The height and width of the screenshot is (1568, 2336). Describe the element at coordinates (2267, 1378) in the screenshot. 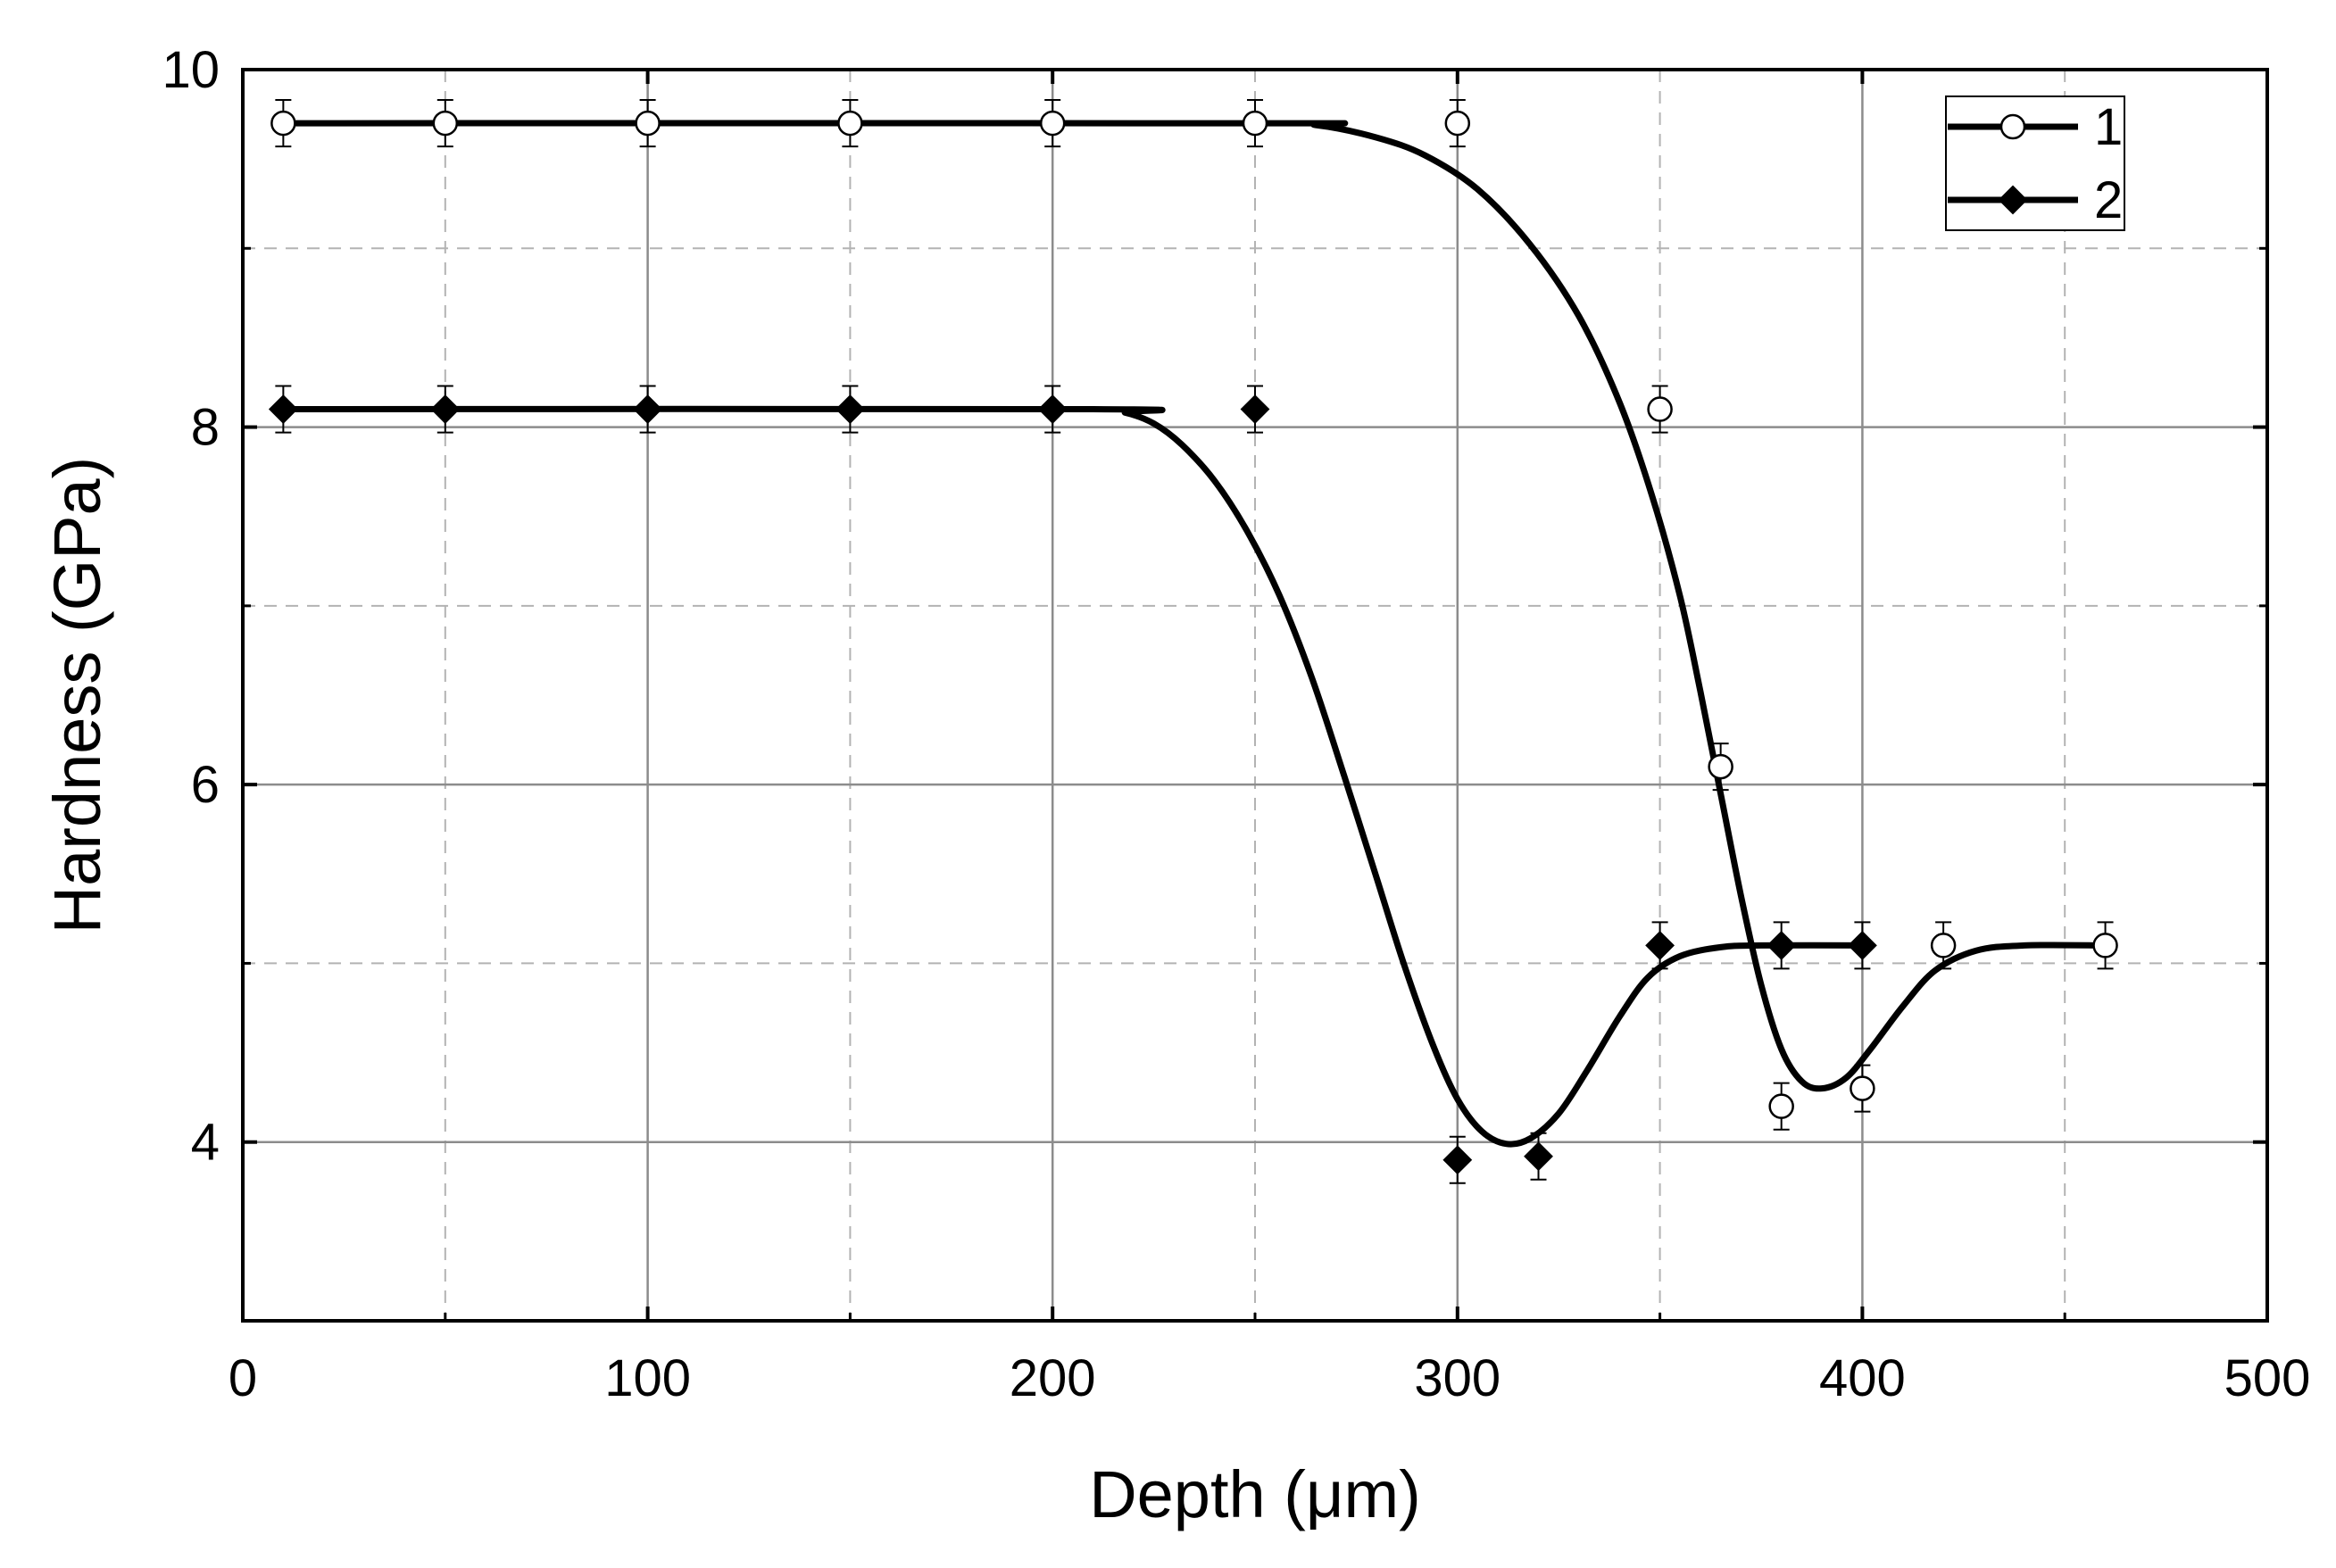

I see `x-tick-label: 500` at that location.